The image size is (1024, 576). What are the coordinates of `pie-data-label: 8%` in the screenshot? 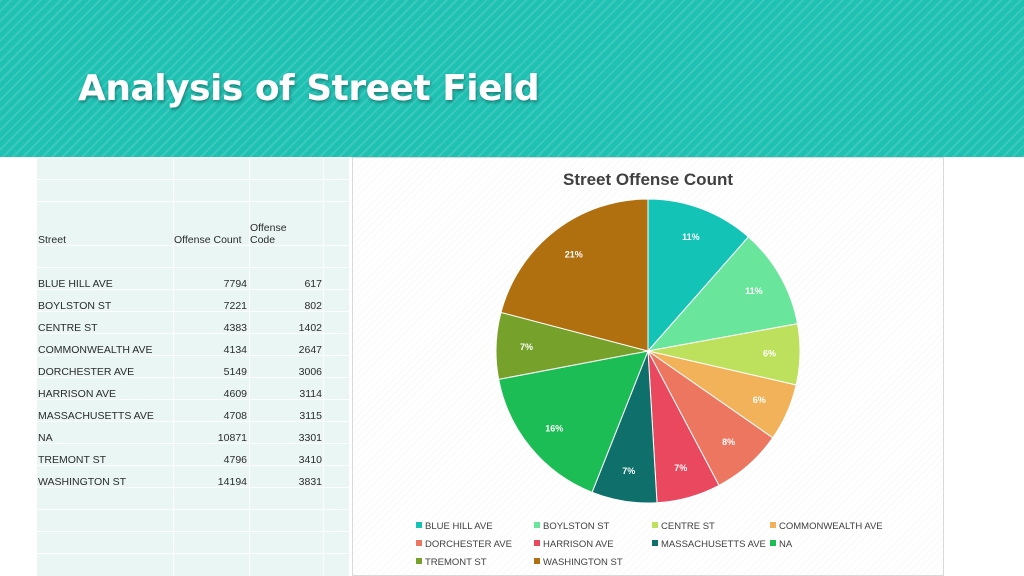 It's located at (728, 442).